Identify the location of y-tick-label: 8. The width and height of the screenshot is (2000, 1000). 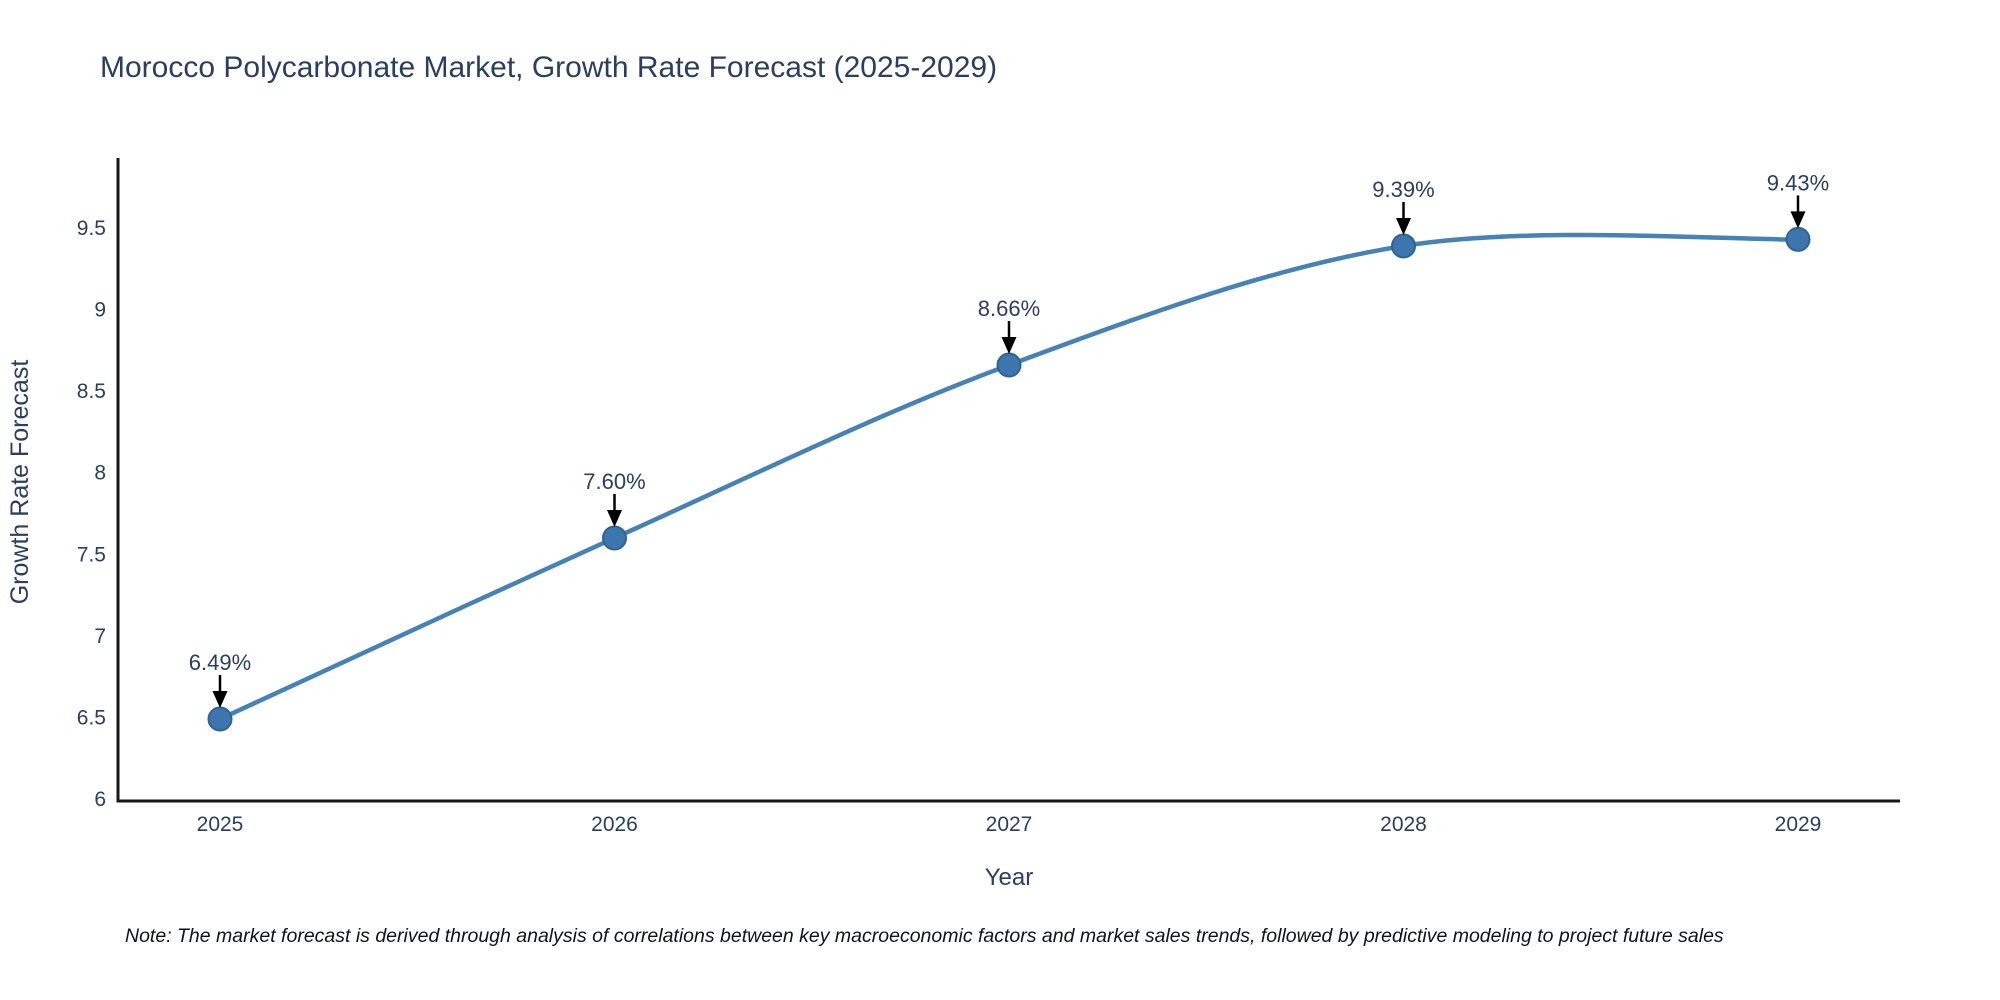
(100, 473).